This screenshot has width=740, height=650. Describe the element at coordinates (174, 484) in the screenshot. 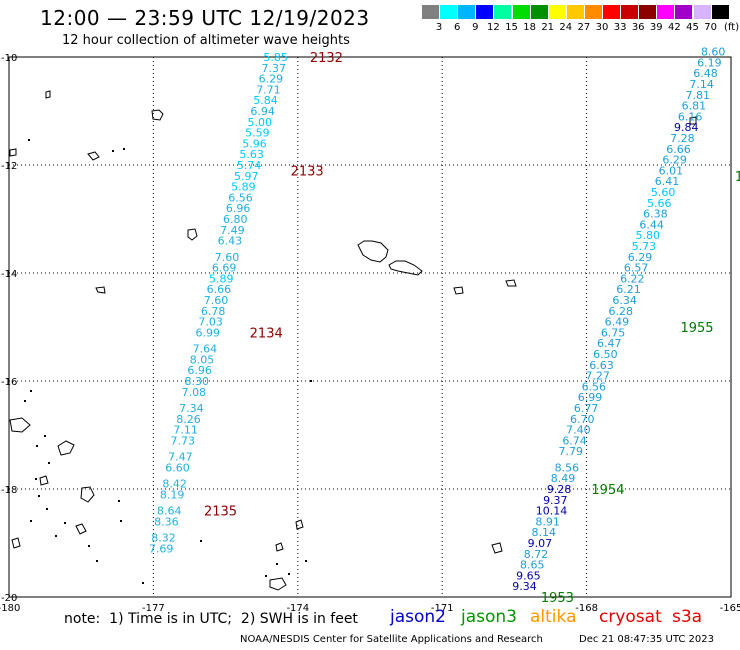

I see `wave-height-value: 8.42` at that location.